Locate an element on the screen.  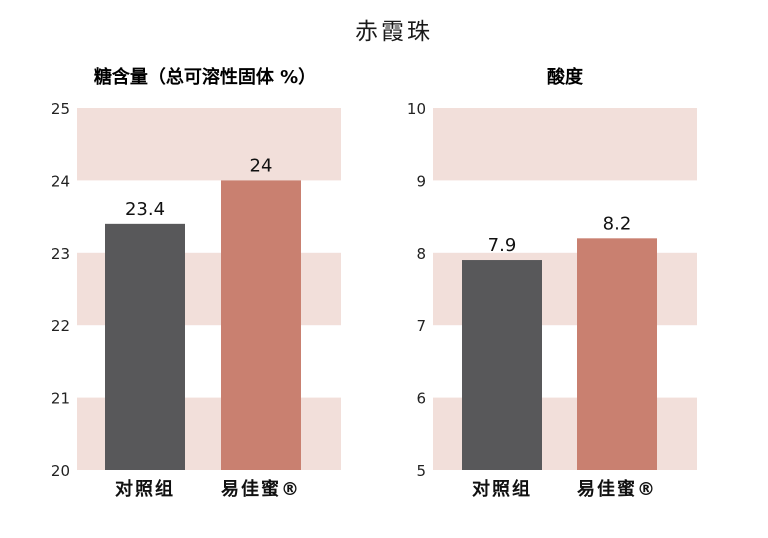
y-tick-label: 5 is located at coordinates (421, 471).